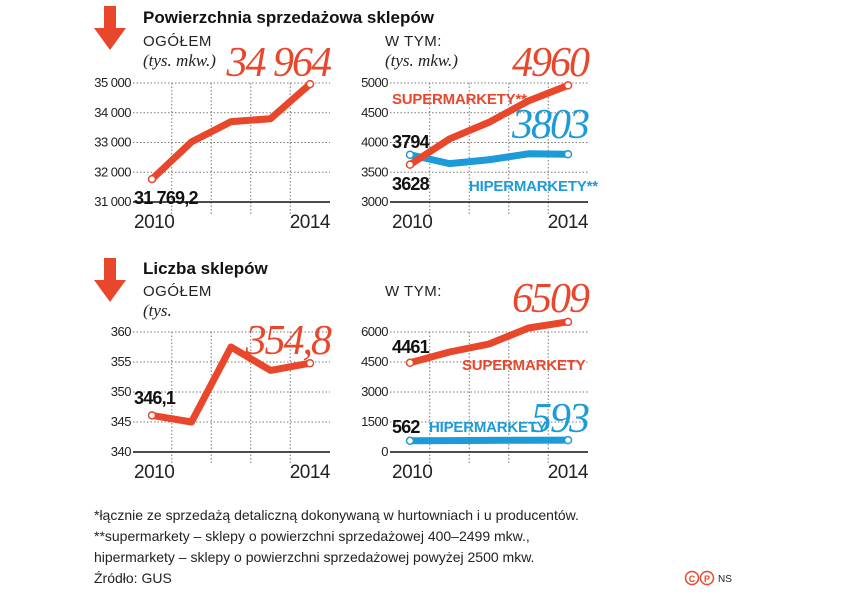 The width and height of the screenshot is (845, 606). What do you see at coordinates (112, 112) in the screenshot?
I see `y-tick-label: 34 000` at bounding box center [112, 112].